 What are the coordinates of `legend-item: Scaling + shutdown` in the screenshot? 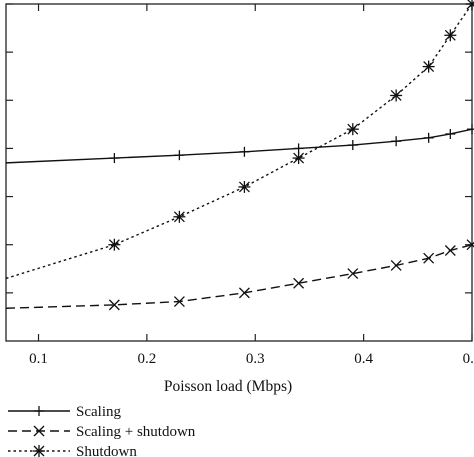 It's located at (102, 432).